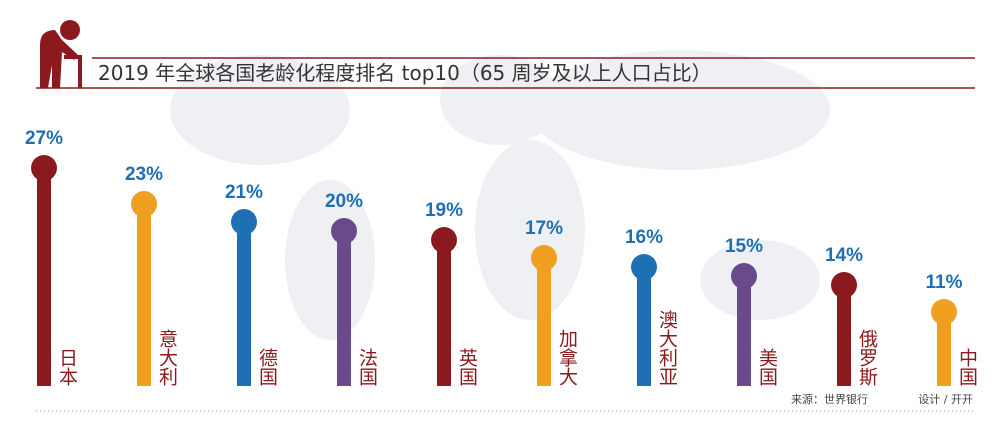 The height and width of the screenshot is (428, 1000). I want to click on source: 来源：世界银行, so click(829, 399).